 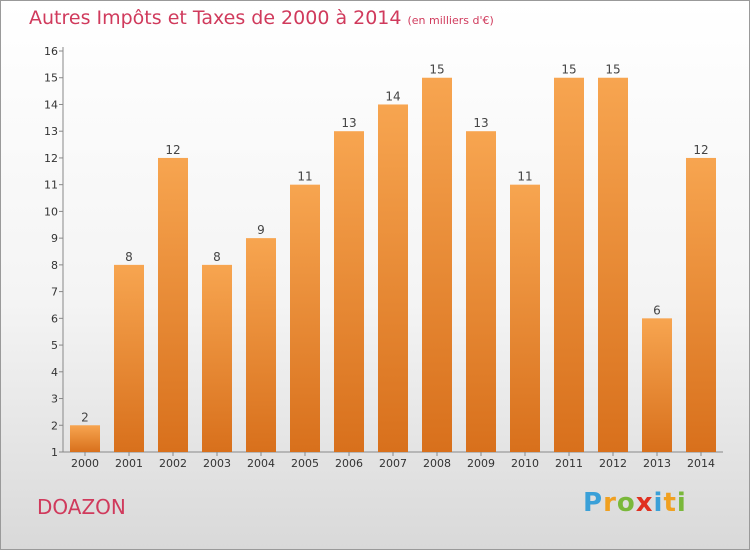 What do you see at coordinates (701, 304) in the screenshot?
I see `bar-2014` at bounding box center [701, 304].